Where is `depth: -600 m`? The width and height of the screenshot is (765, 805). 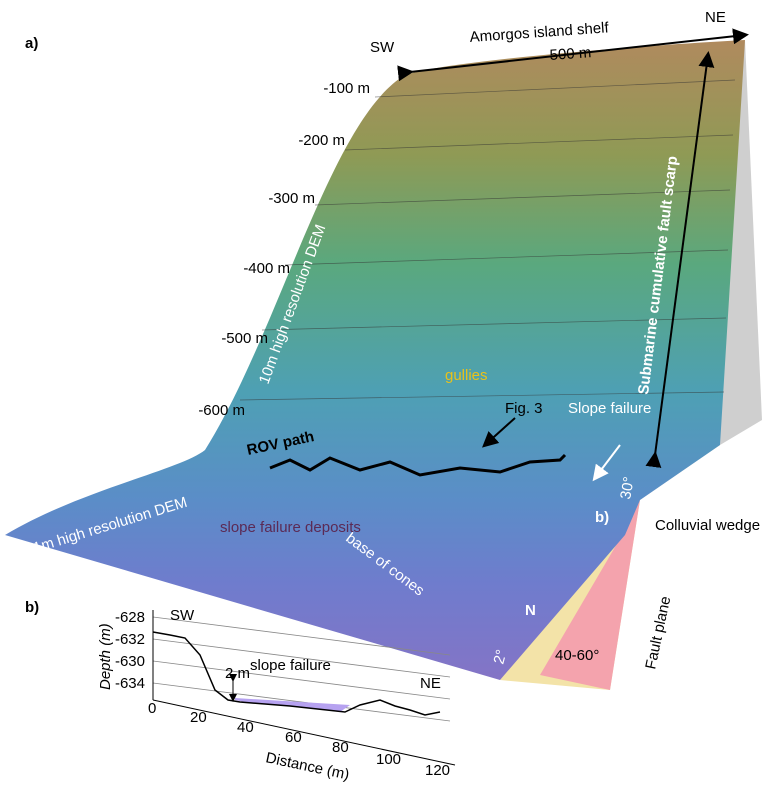
depth: -600 m is located at coordinates (221, 410).